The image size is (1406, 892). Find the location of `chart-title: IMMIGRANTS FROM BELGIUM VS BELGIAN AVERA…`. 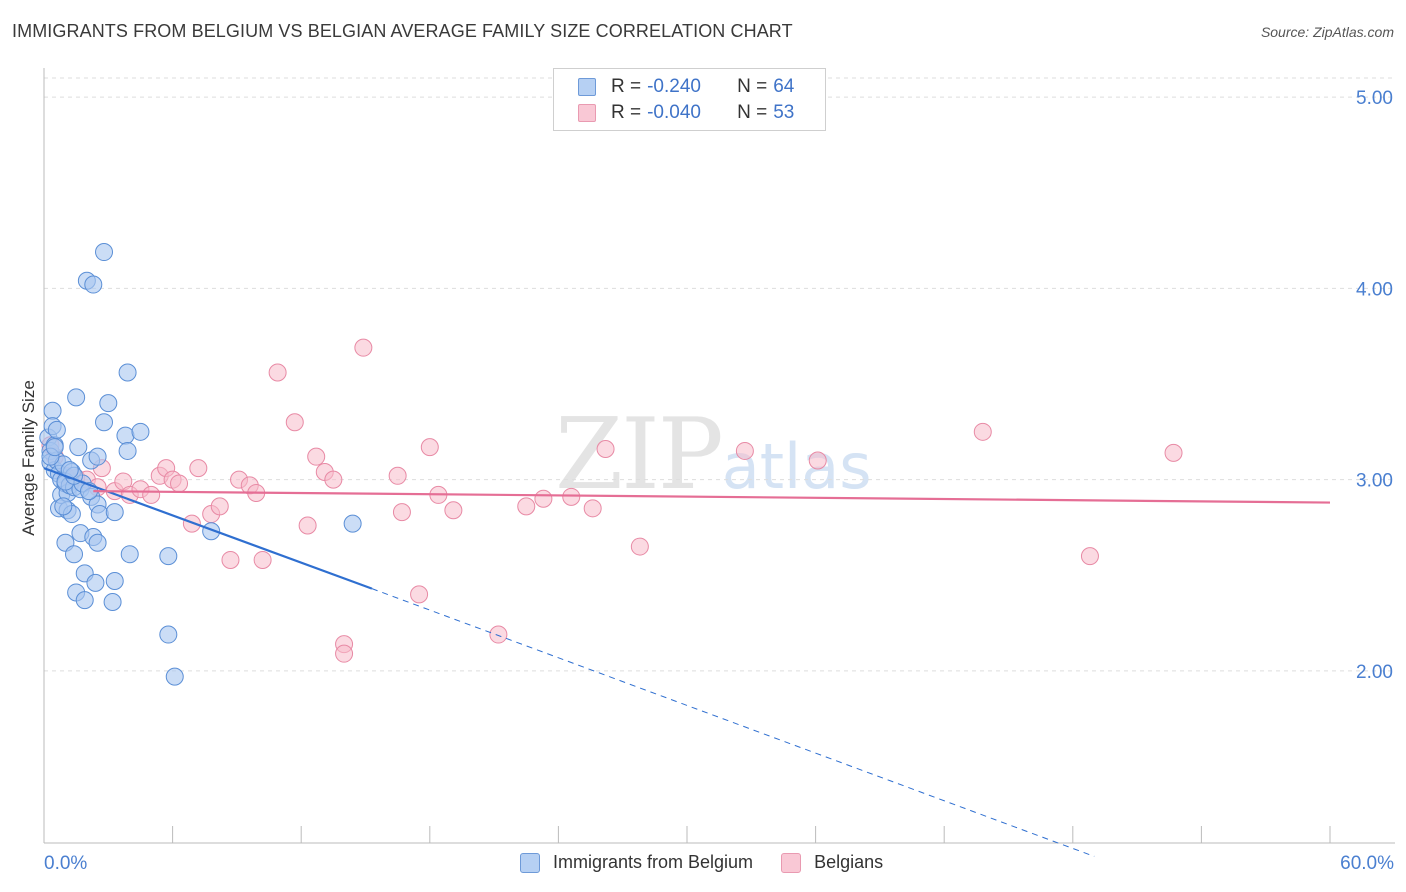

chart-title: IMMIGRANTS FROM BELGIUM VS BELGIAN AVERA… is located at coordinates (402, 31).